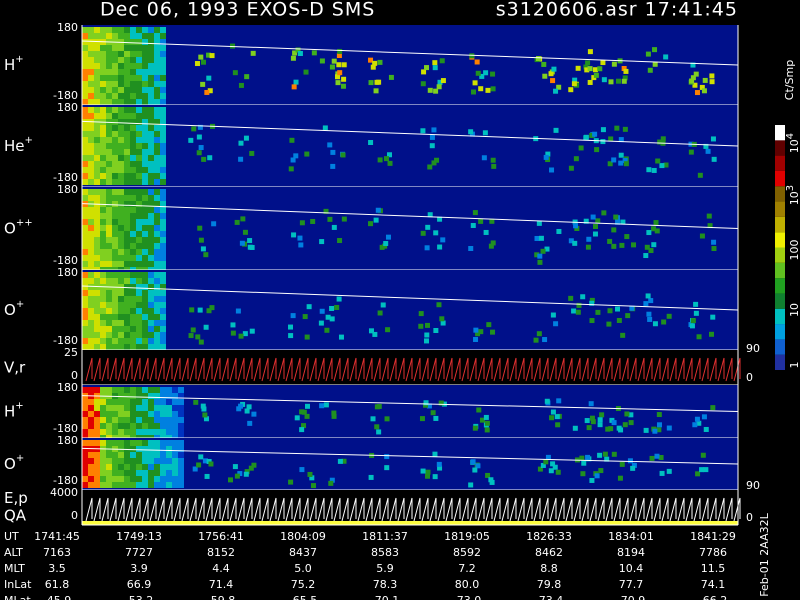 The width and height of the screenshot is (800, 600). What do you see at coordinates (794, 250) in the screenshot?
I see `colorbar-label: 100` at bounding box center [794, 250].